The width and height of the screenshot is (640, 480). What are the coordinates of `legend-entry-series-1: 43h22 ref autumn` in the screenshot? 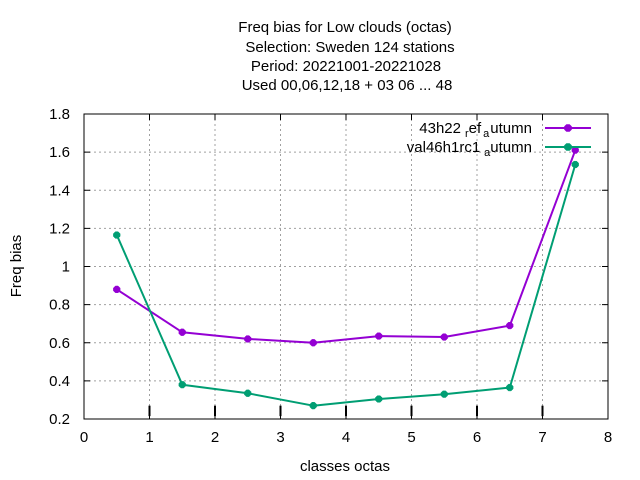 It's located at (505, 130).